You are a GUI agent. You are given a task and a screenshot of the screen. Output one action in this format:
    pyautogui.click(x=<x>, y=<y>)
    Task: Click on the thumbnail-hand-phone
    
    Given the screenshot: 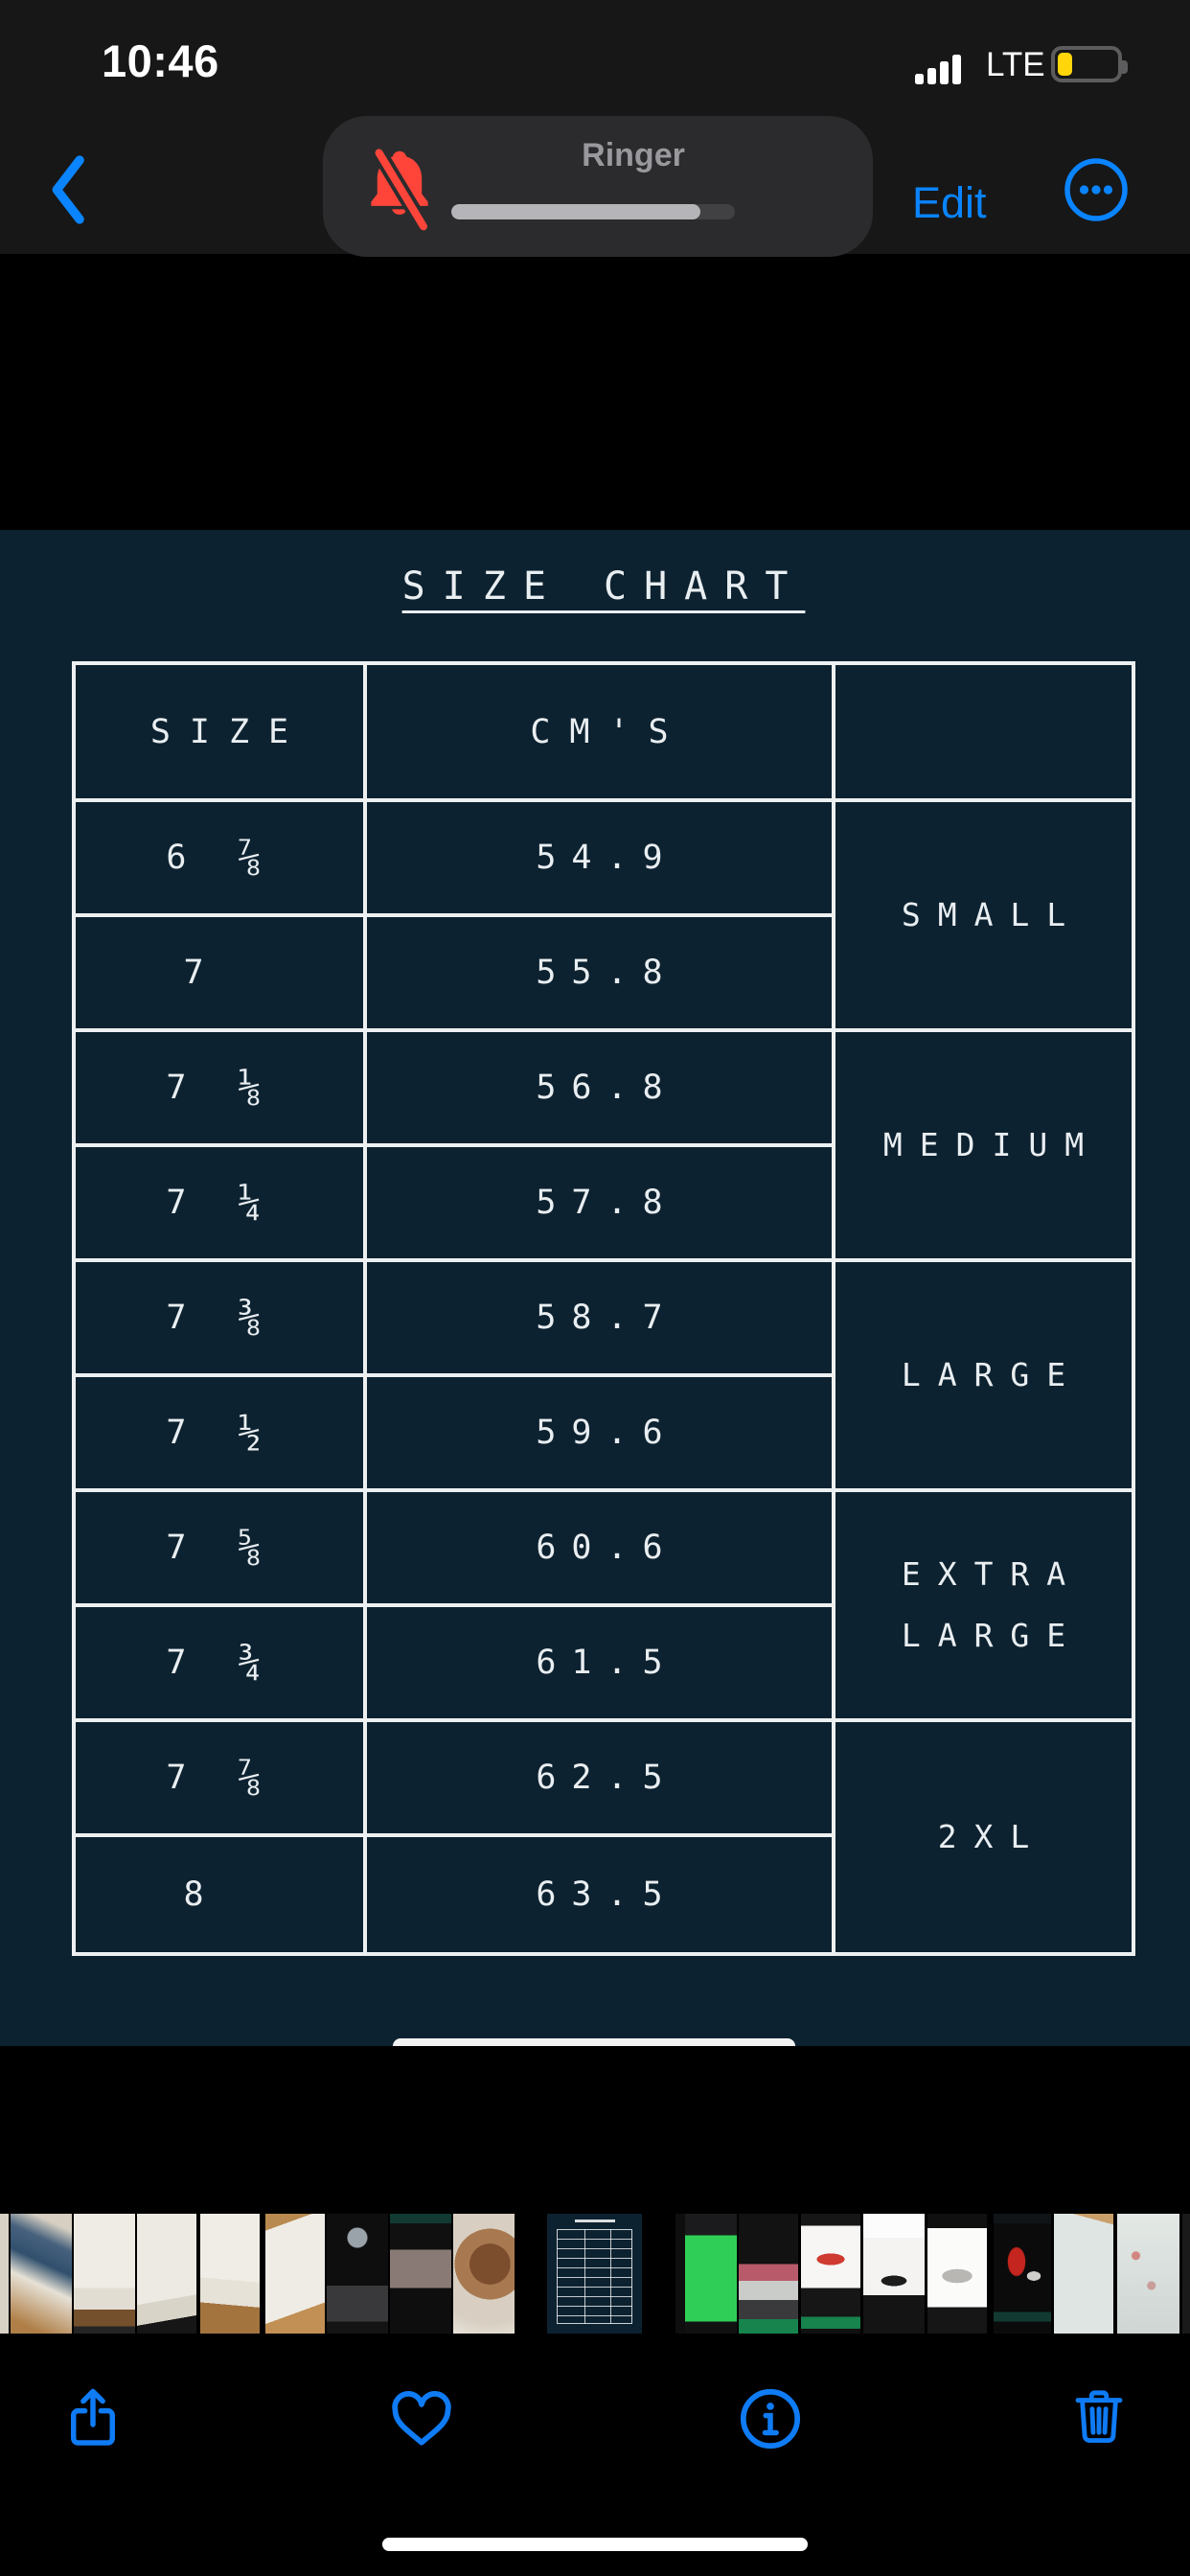 What is the action you would take?
    pyautogui.click(x=484, y=2274)
    